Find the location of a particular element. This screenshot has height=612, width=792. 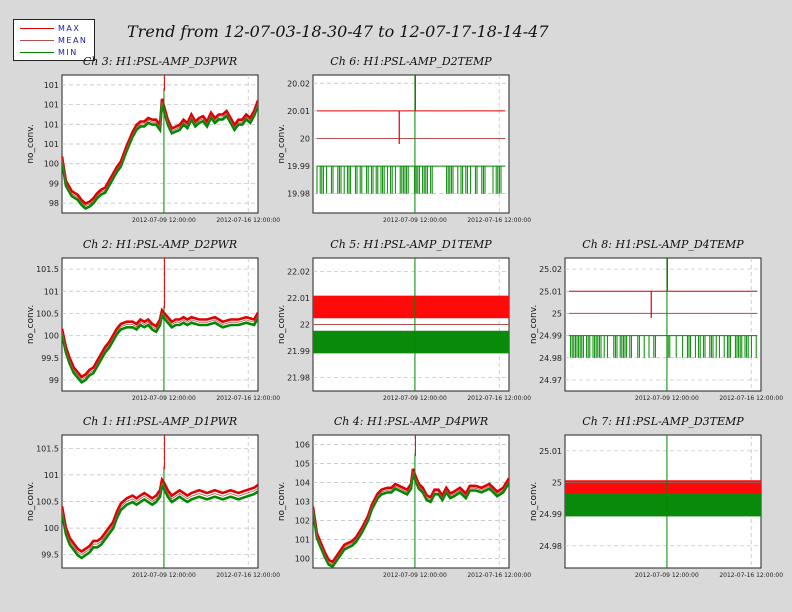

legend: MAX MEAN MIN is located at coordinates (54, 40).